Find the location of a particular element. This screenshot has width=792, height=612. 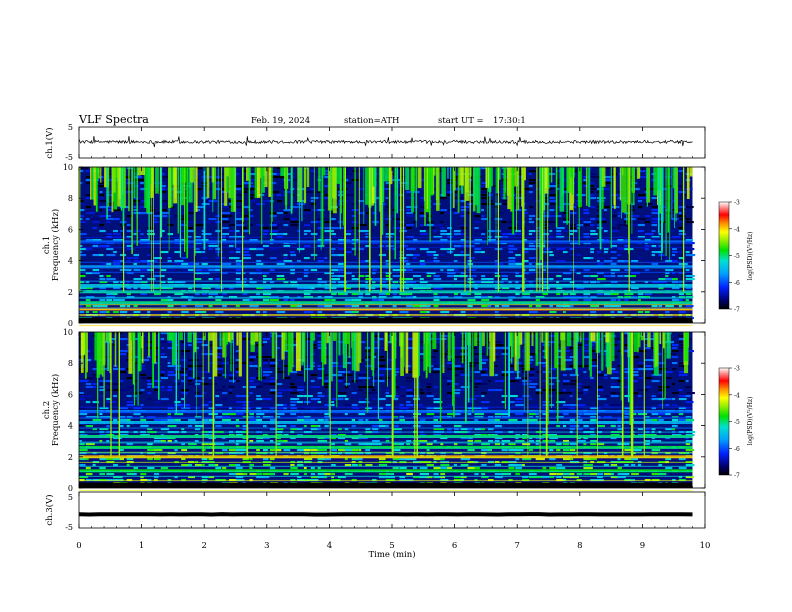

spectrogram-ytick-label: 6 is located at coordinates (70, 394).